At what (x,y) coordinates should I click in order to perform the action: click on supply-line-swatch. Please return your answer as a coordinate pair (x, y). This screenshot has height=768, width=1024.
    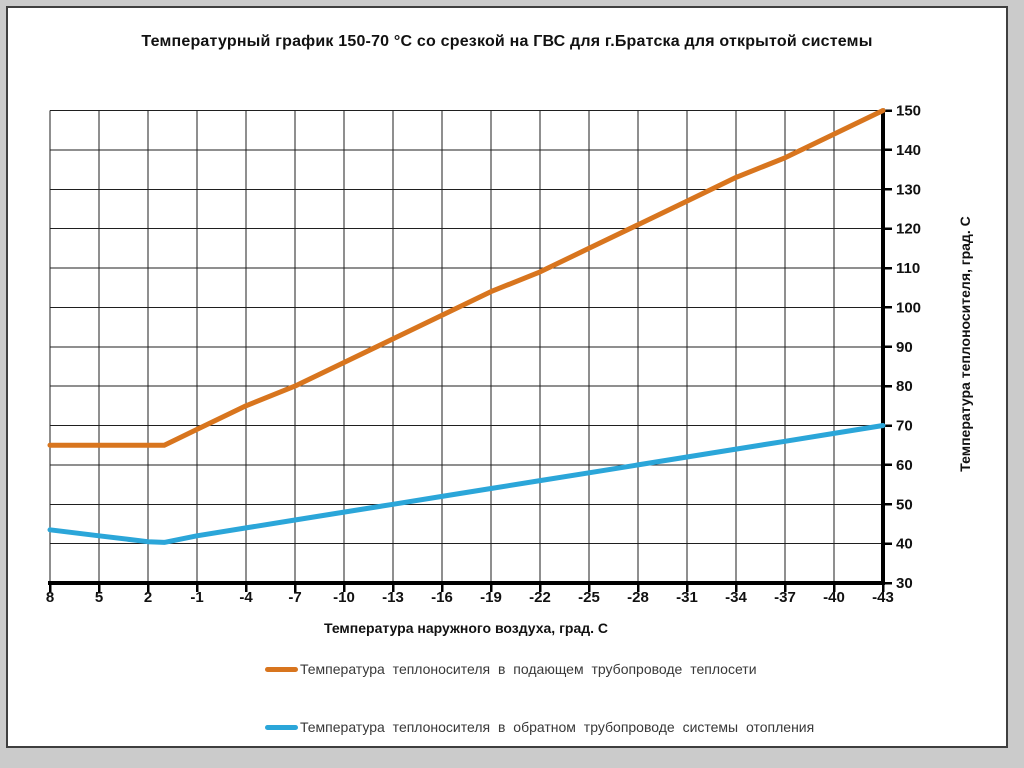
    Looking at the image, I should click on (281, 669).